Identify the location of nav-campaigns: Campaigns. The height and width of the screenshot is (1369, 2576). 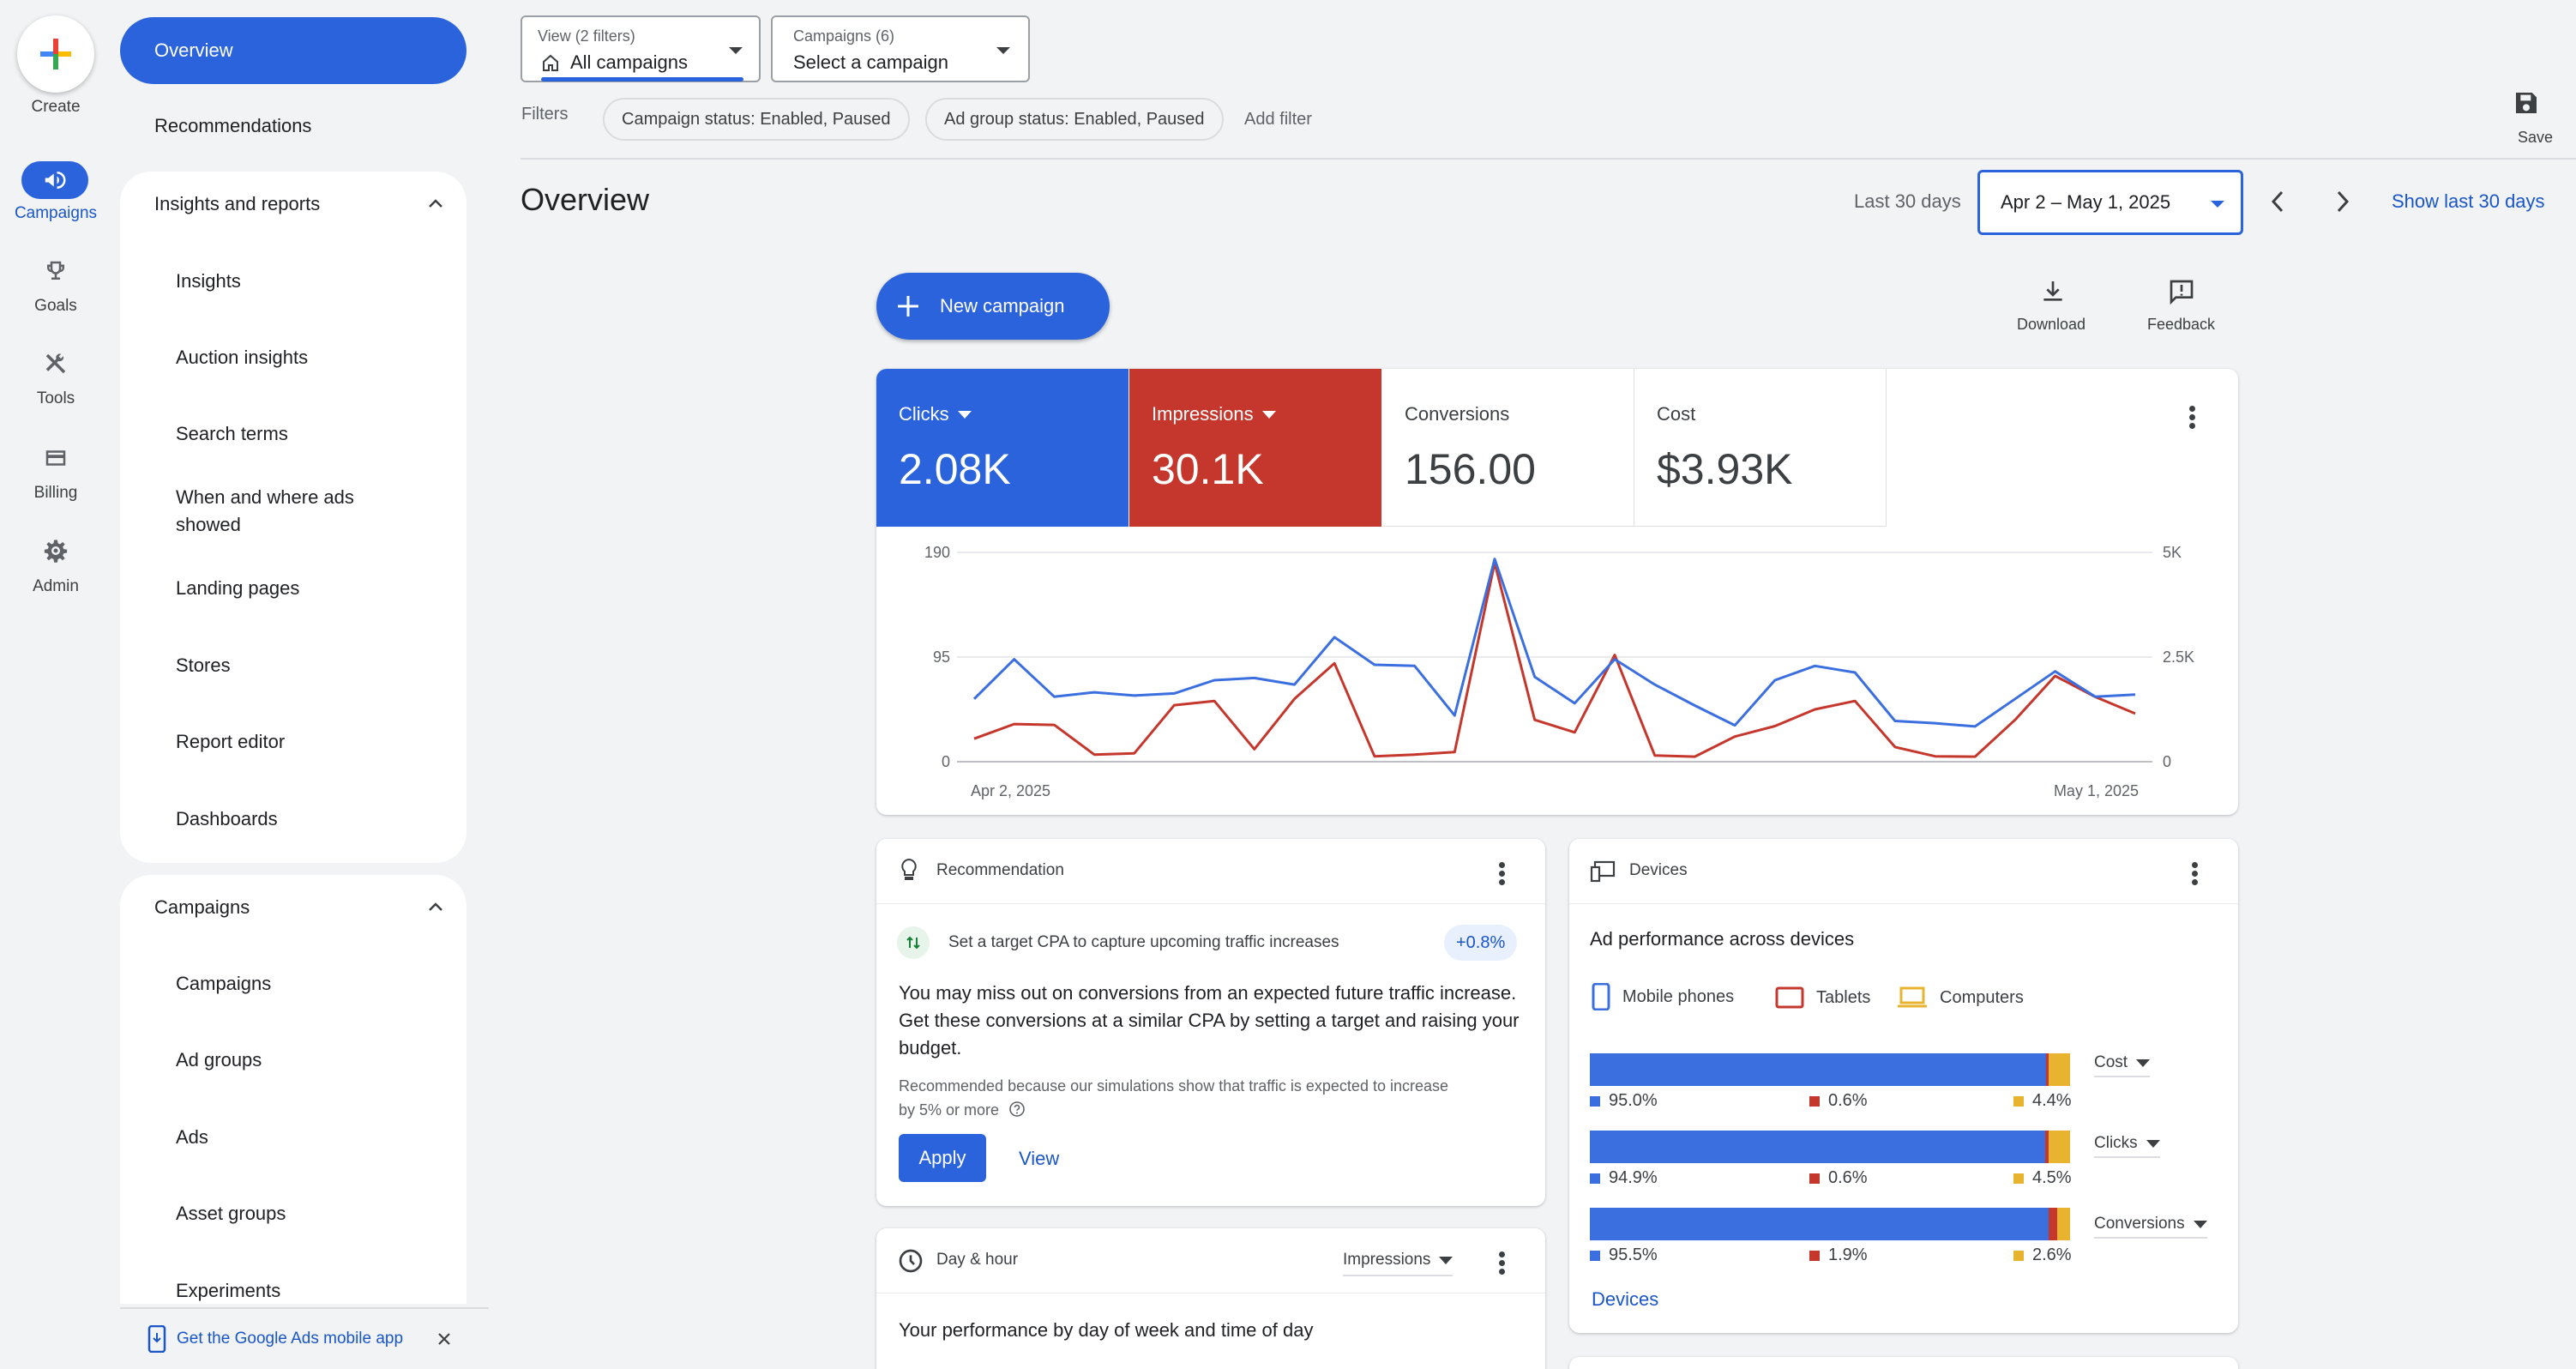
(224, 984).